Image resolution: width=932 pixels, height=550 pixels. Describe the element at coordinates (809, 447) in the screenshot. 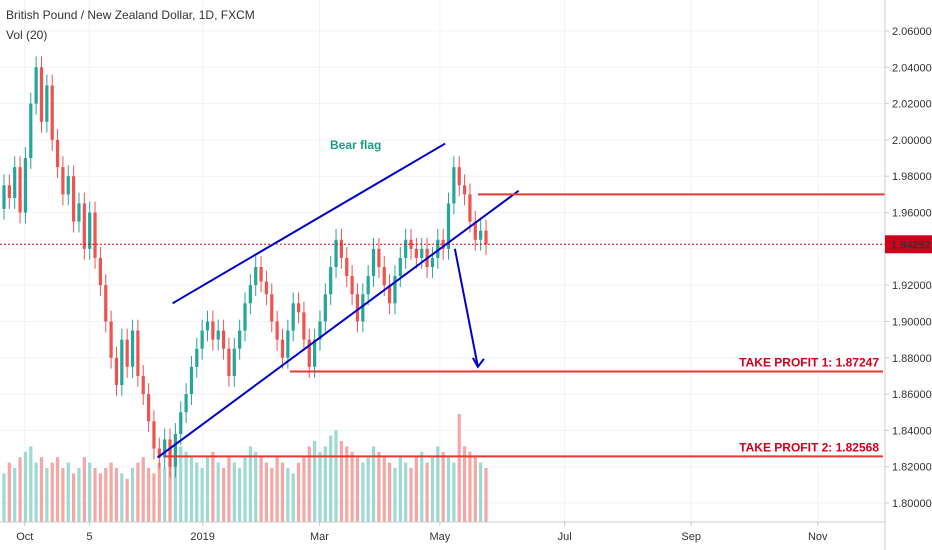

I see `take-profit-2-label: TAKE PROFIT 2: 1.82568` at that location.